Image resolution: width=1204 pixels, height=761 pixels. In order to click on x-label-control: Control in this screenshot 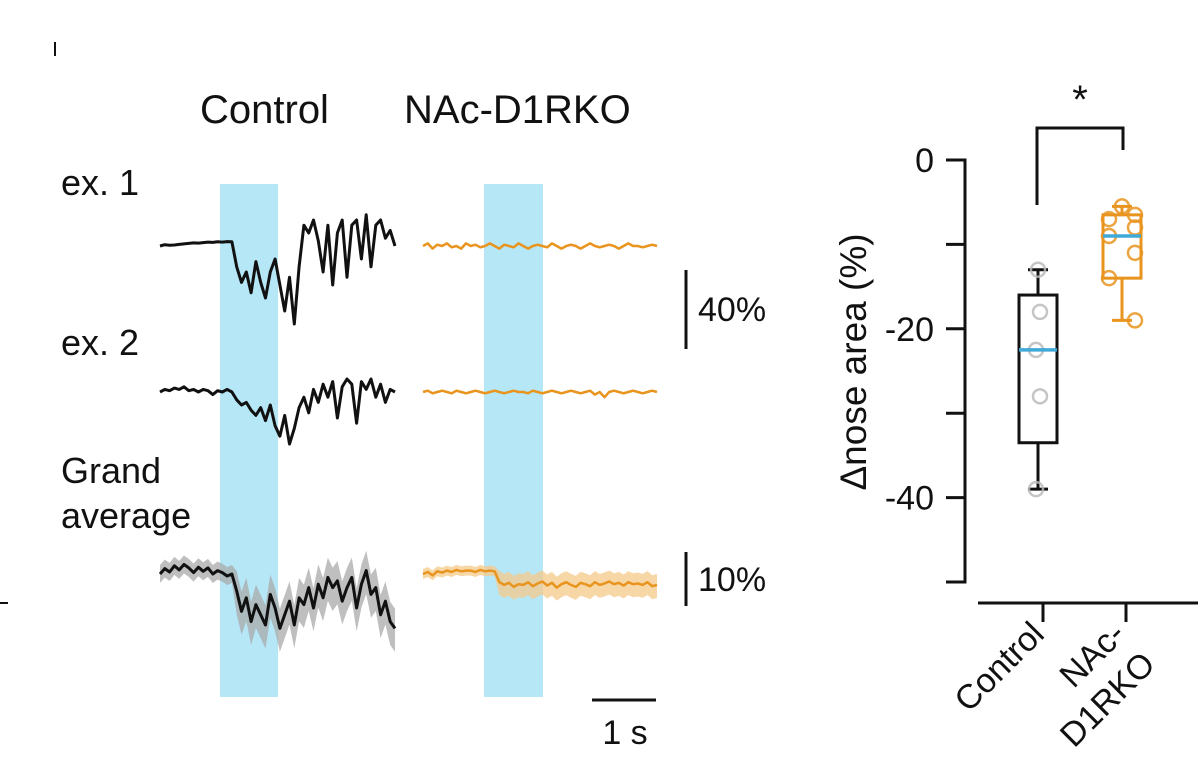, I will do `click(999, 667)`.